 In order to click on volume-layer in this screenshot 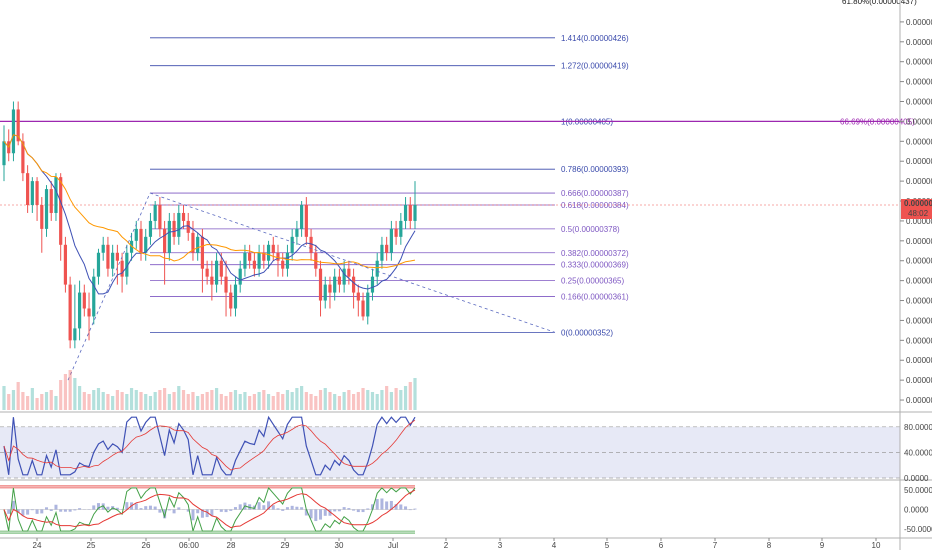, I will do `click(209, 390)`.